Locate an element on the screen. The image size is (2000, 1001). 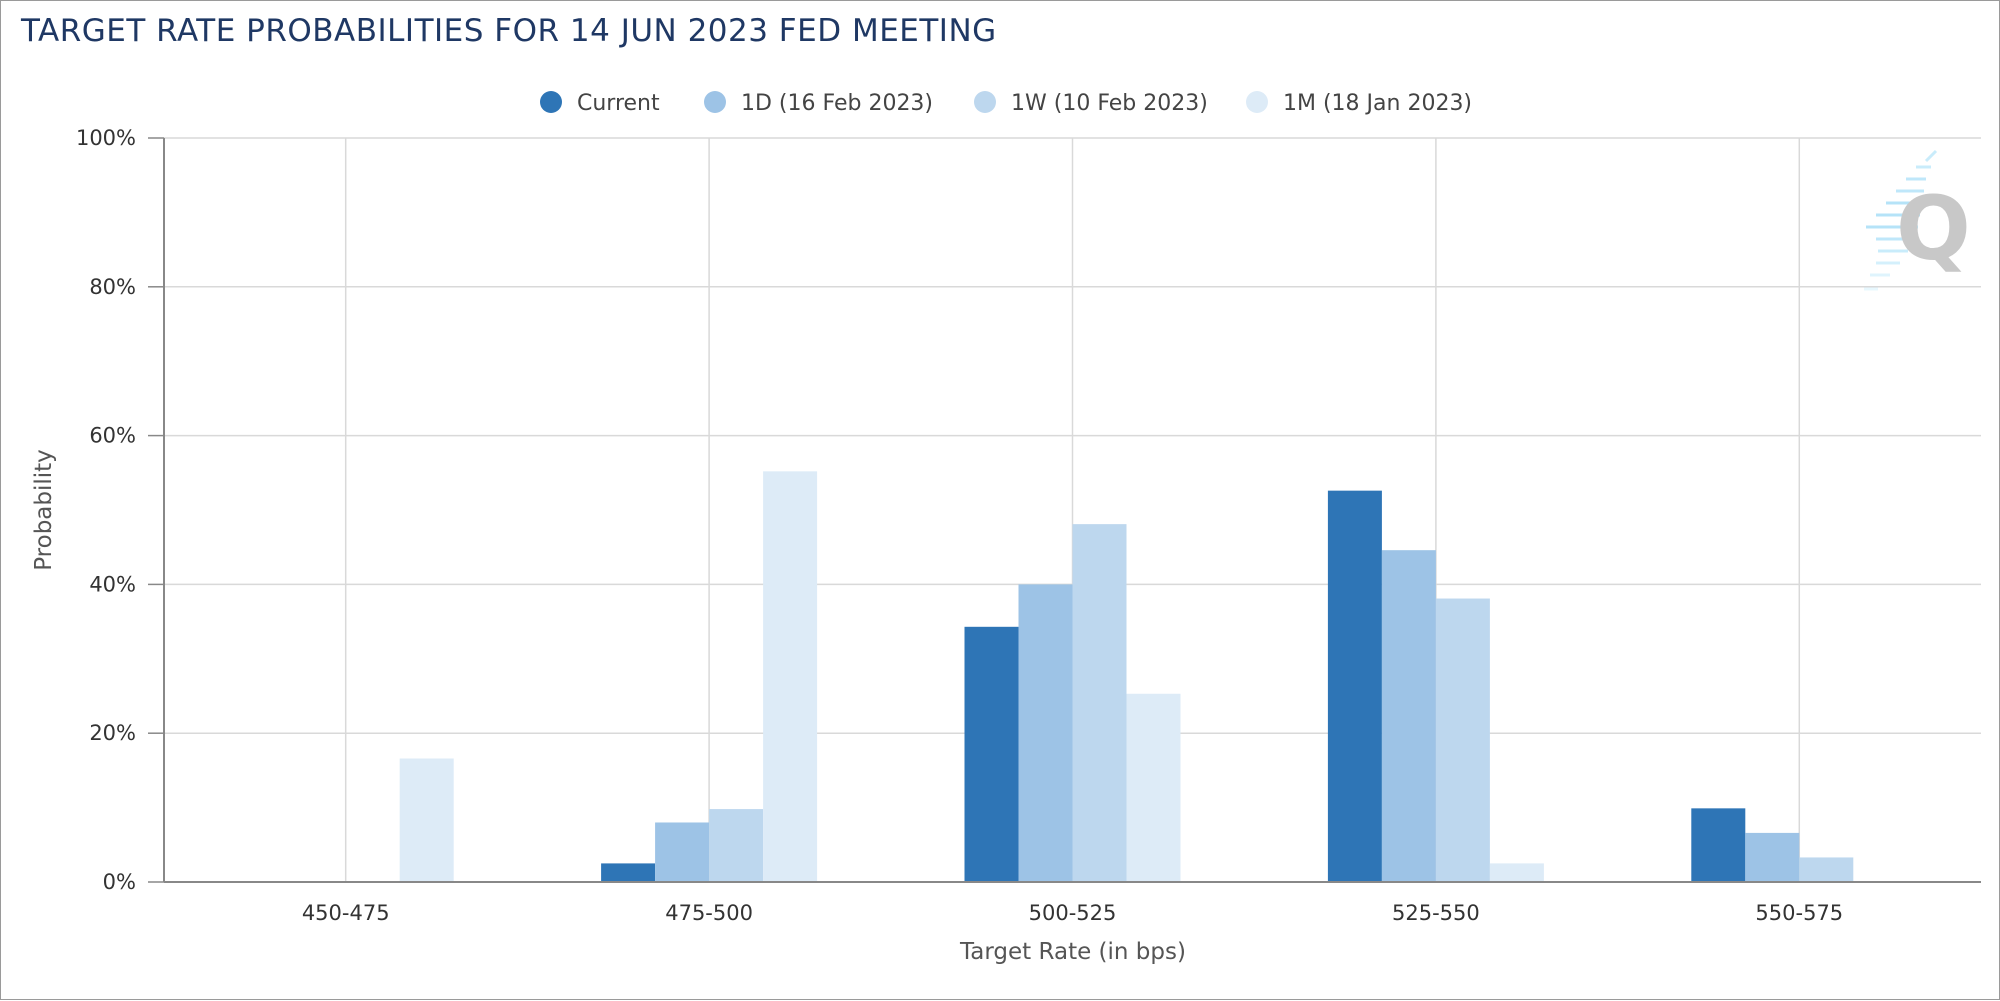
legend-item: Current is located at coordinates (600, 103).